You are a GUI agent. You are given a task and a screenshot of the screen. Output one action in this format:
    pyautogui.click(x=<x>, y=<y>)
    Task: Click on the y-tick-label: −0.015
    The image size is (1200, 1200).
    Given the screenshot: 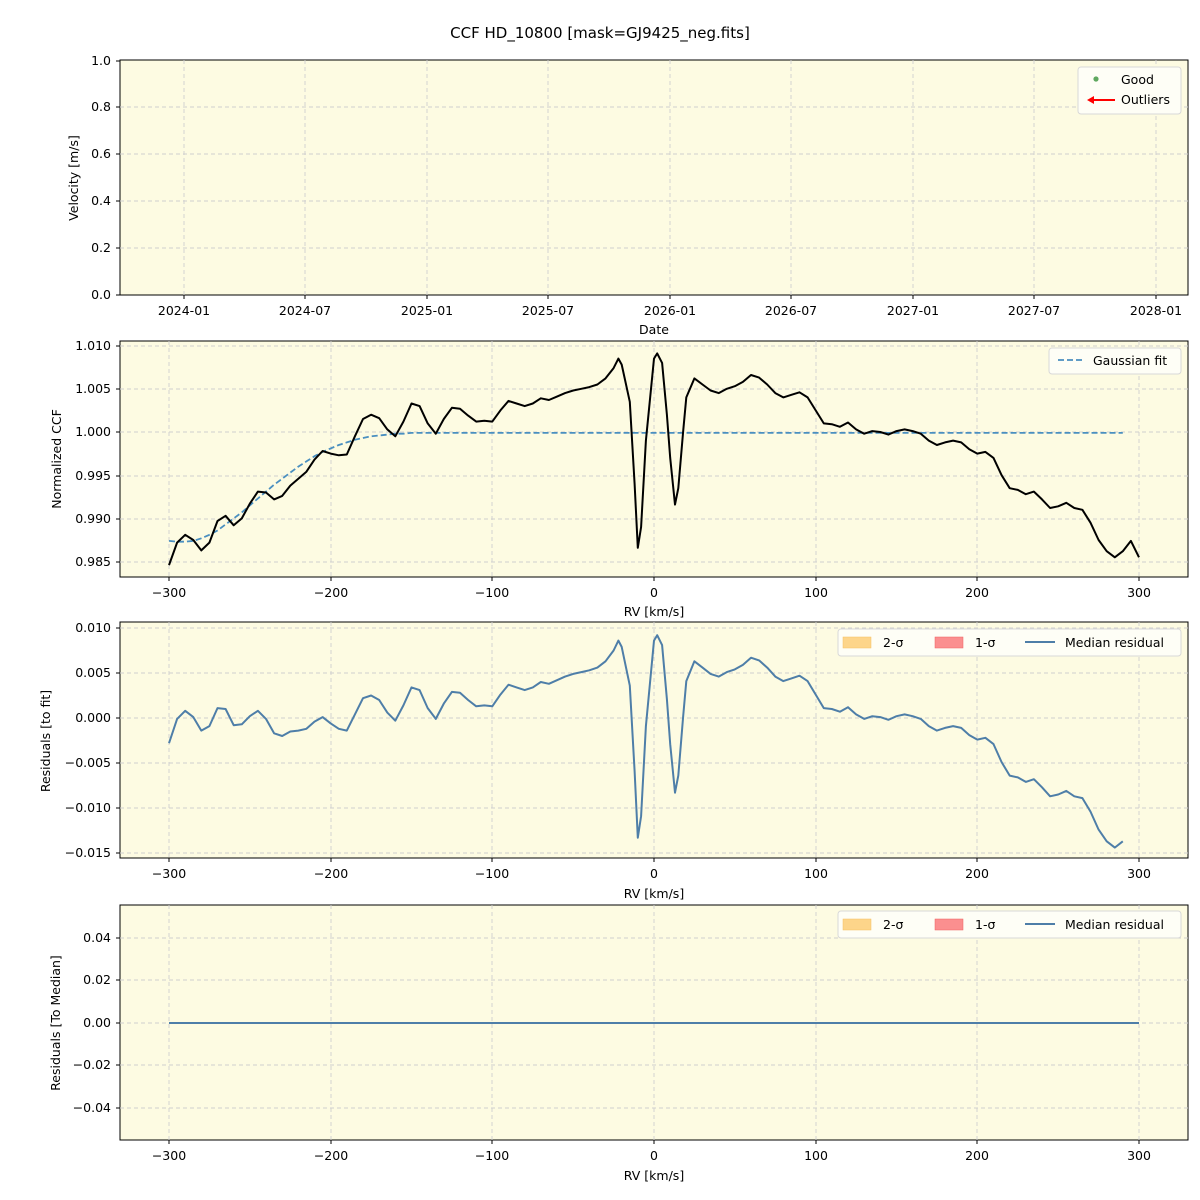 What is the action you would take?
    pyautogui.click(x=88, y=852)
    